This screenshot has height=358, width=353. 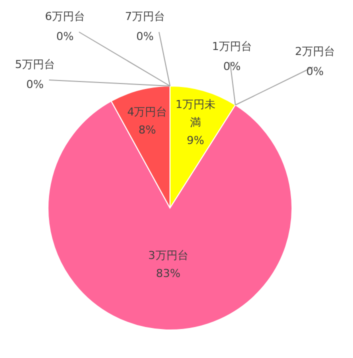 I want to click on data-label: 8%, so click(x=147, y=129).